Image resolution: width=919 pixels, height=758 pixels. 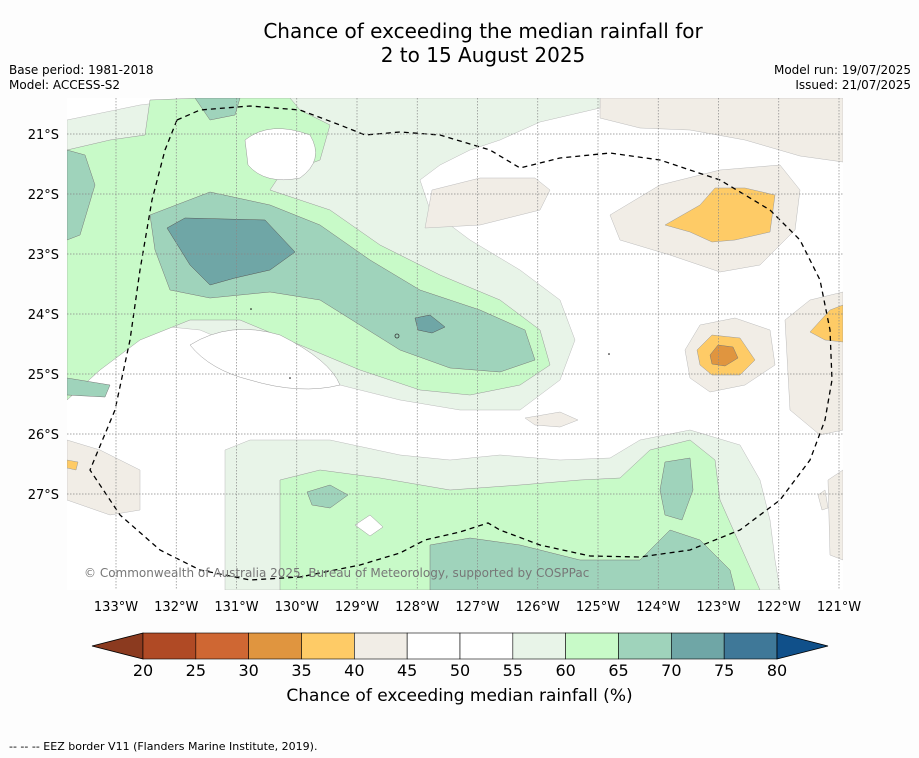 I want to click on latitude-label: 21°S, so click(x=43, y=135).